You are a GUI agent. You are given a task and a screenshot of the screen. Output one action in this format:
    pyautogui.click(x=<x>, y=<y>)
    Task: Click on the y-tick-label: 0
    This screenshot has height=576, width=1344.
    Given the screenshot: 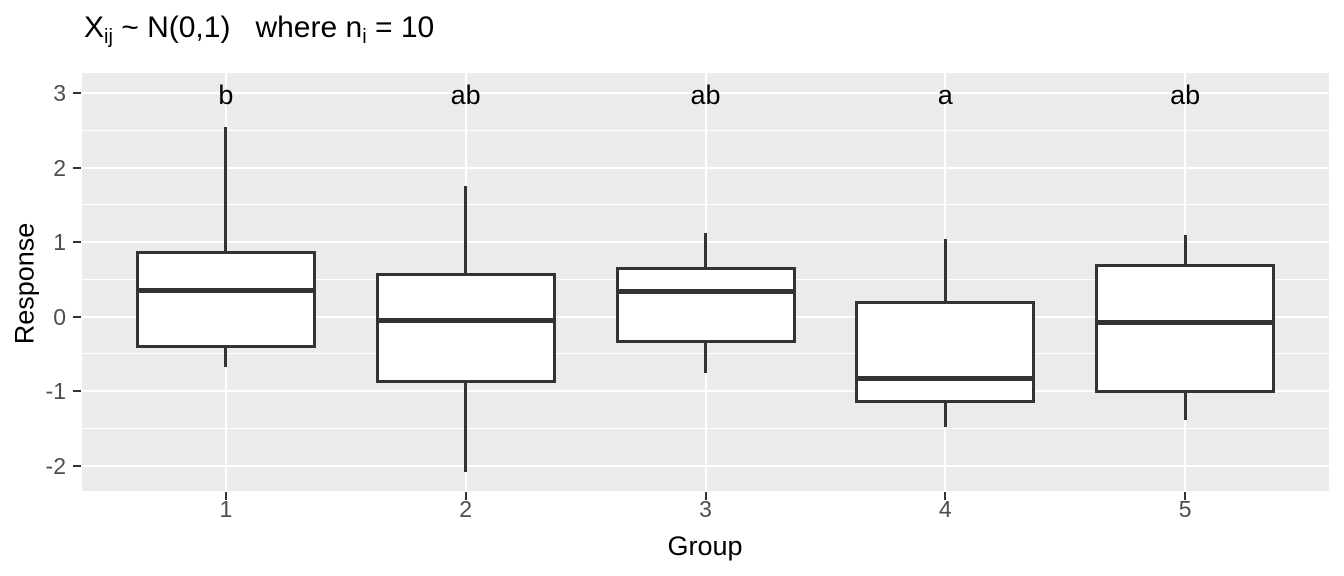 What is the action you would take?
    pyautogui.click(x=59, y=316)
    